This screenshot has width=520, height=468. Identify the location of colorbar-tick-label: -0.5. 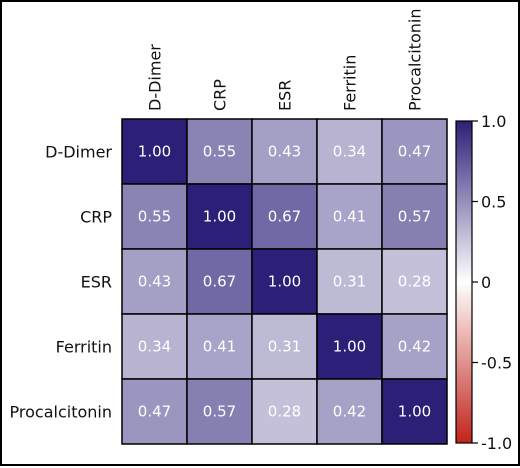
(496, 363).